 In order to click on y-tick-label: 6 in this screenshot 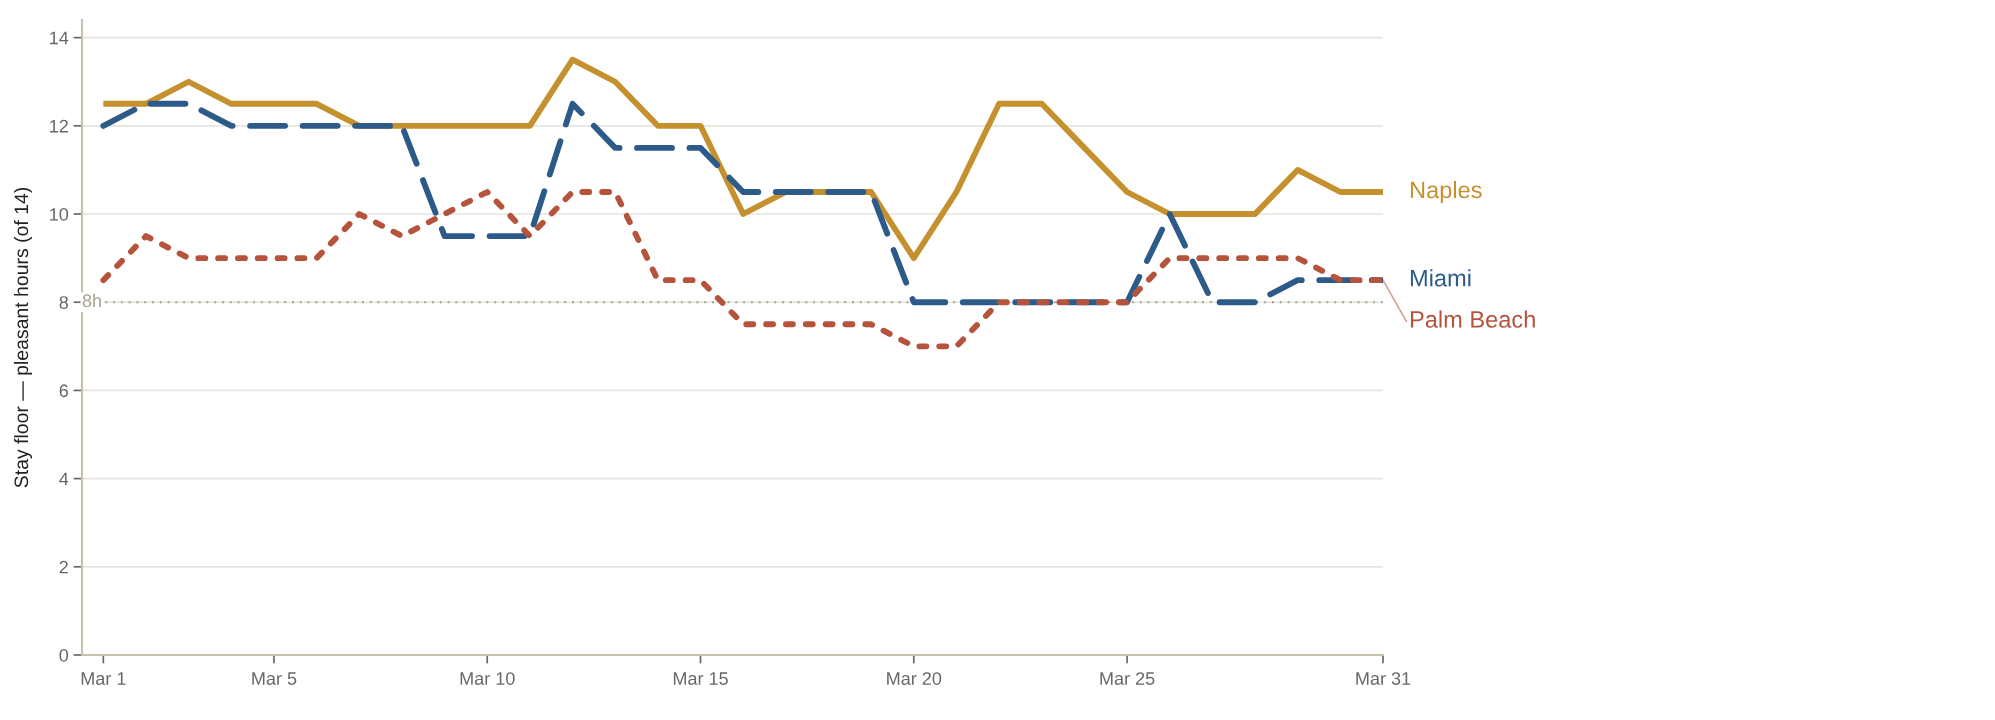, I will do `click(64, 391)`.